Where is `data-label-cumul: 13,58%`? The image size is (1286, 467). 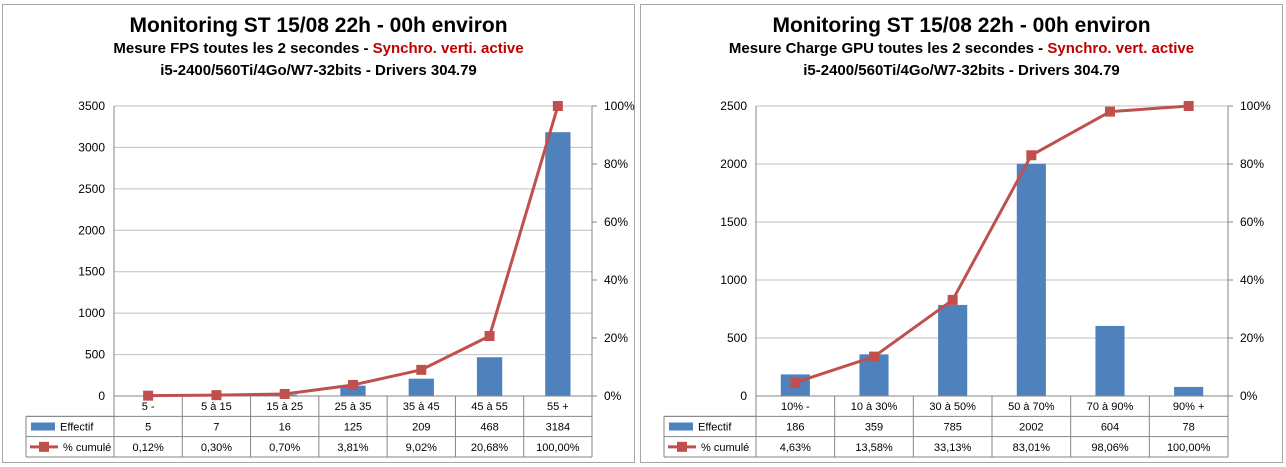 data-label-cumul: 13,58% is located at coordinates (874, 448).